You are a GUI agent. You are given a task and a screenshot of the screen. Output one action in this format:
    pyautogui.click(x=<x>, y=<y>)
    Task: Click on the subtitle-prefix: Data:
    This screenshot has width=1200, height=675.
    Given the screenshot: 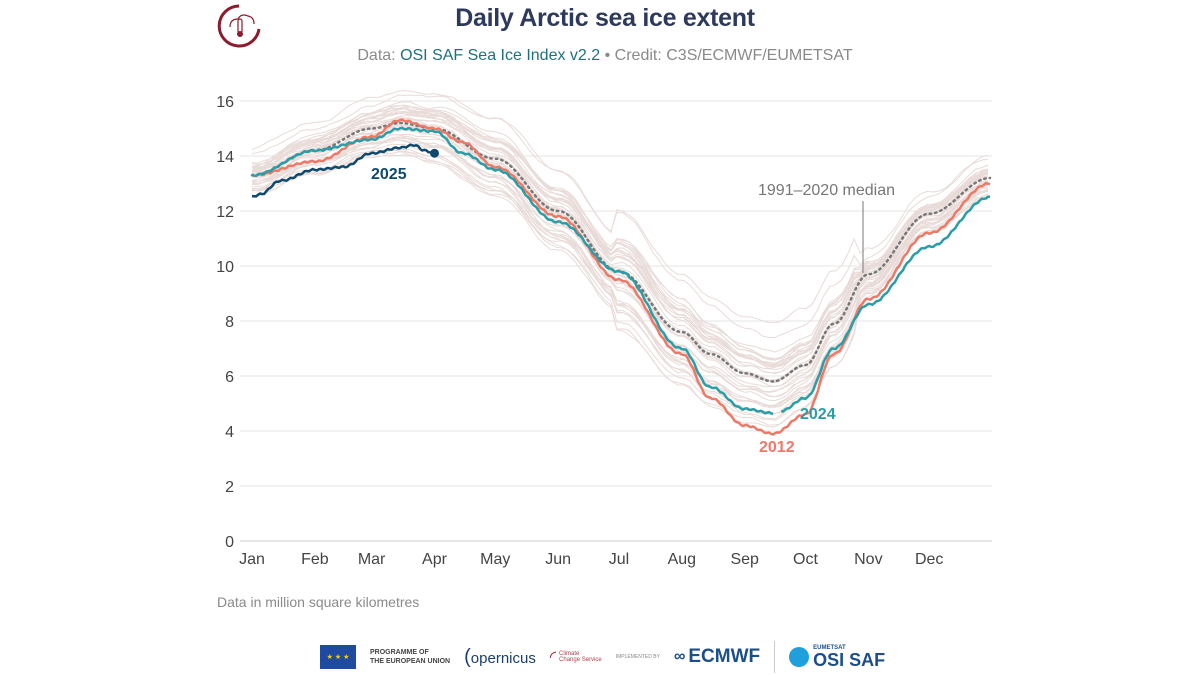 What is the action you would take?
    pyautogui.click(x=379, y=55)
    